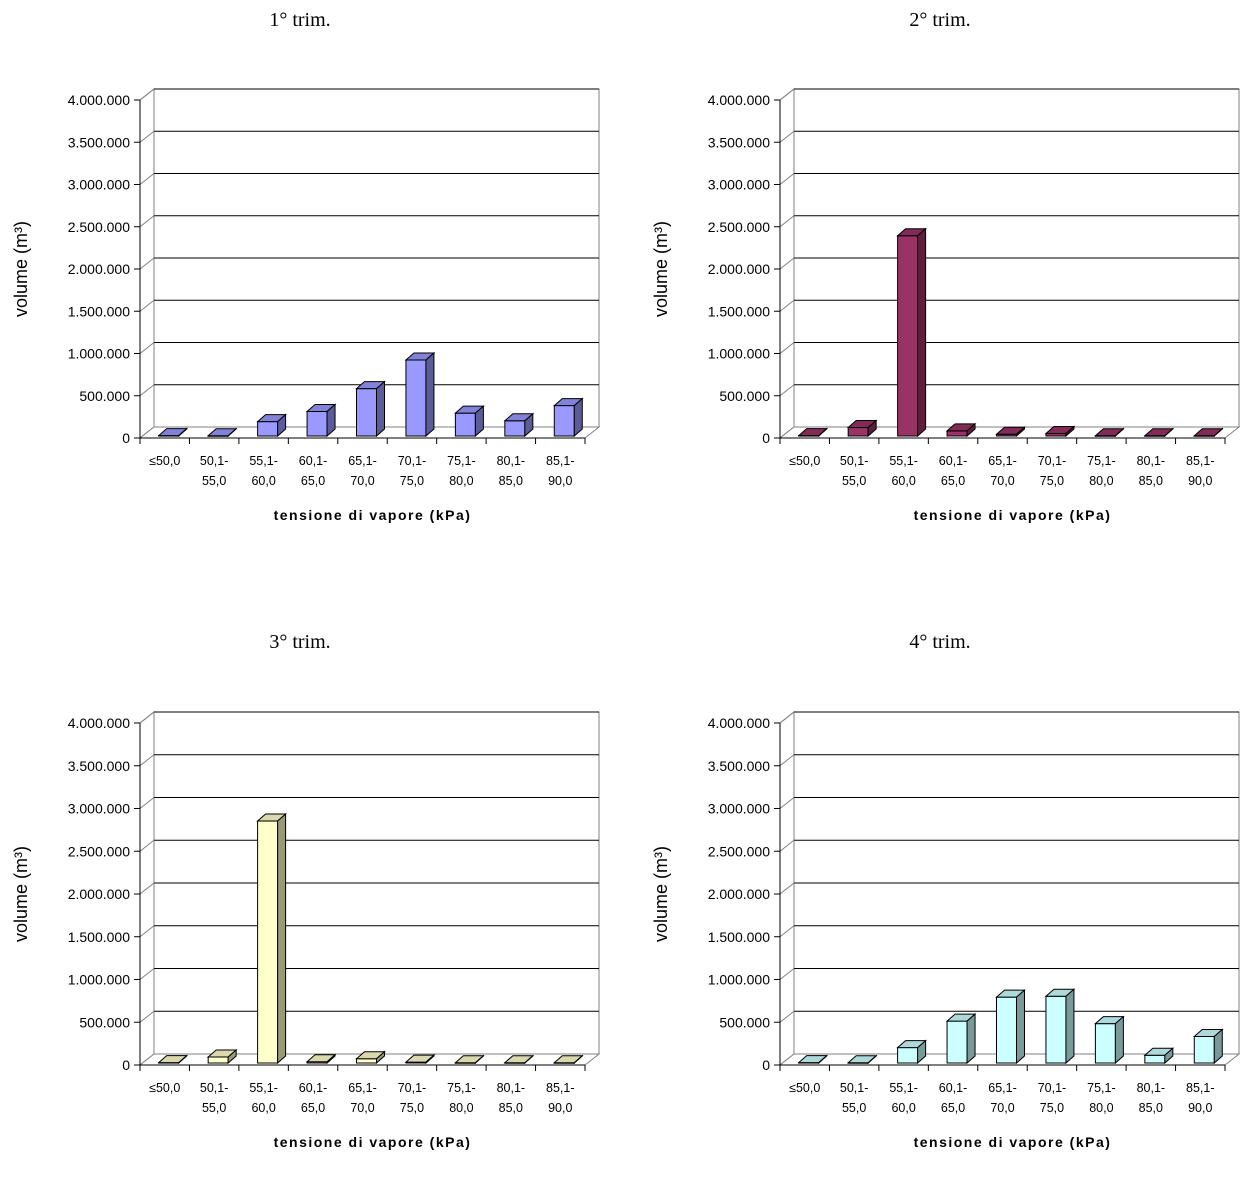 The image size is (1245, 1182). What do you see at coordinates (953, 481) in the screenshot?
I see `x-tick-label: 65,0` at bounding box center [953, 481].